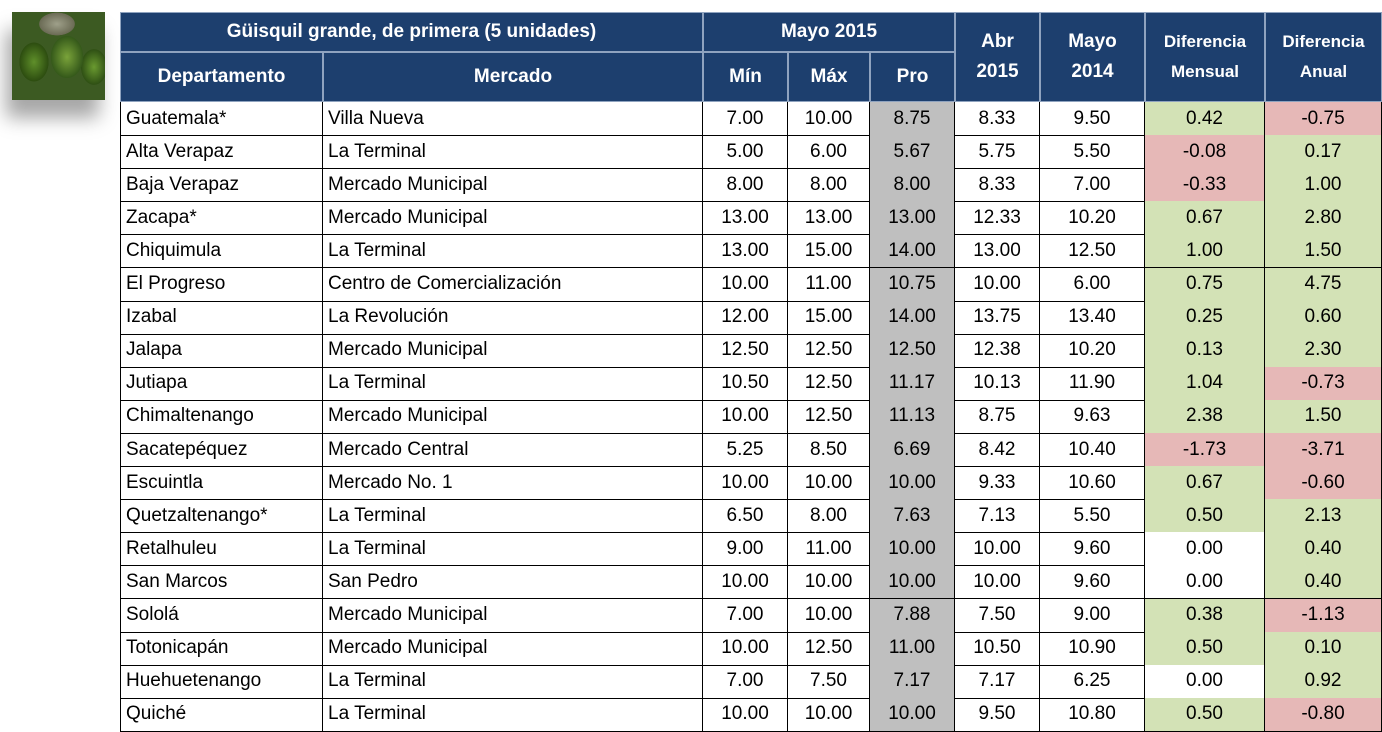 This screenshot has width=1382, height=732. What do you see at coordinates (997, 483) in the screenshot?
I see `number-cell: 9.33` at bounding box center [997, 483].